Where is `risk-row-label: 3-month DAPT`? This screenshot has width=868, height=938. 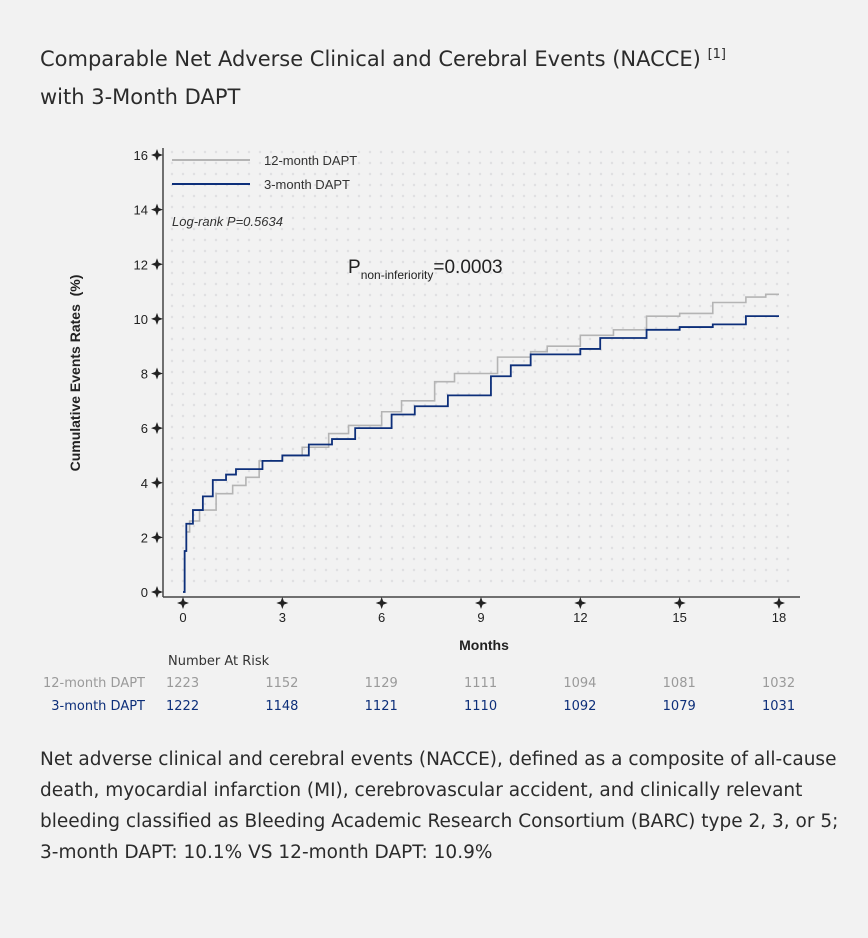
risk-row-label: 3-month DAPT is located at coordinates (98, 706).